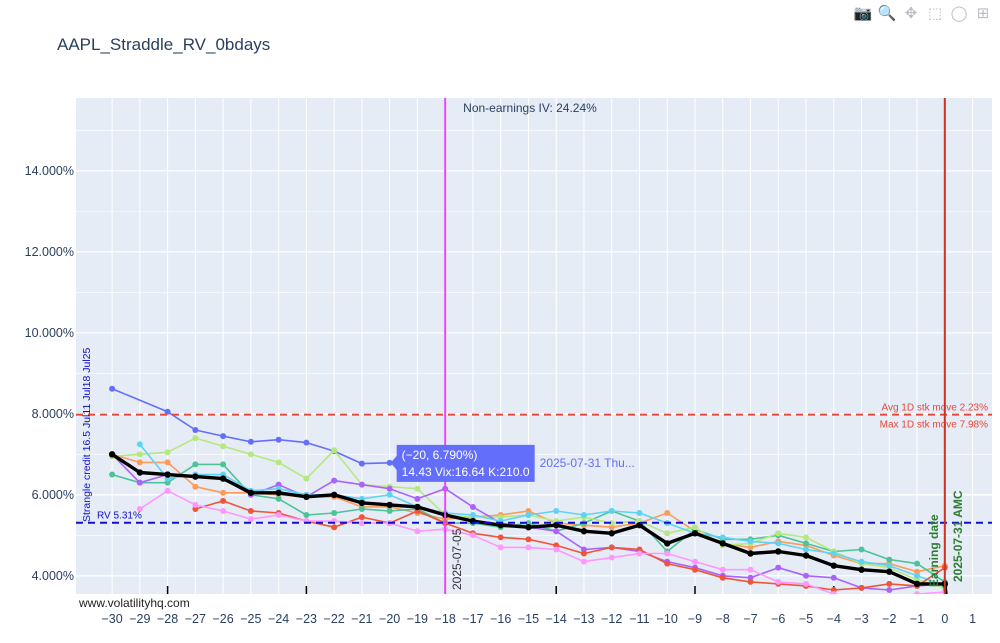 This screenshot has height=643, width=1000. Describe the element at coordinates (334, 619) in the screenshot. I see `x-tick-label: −22` at that location.